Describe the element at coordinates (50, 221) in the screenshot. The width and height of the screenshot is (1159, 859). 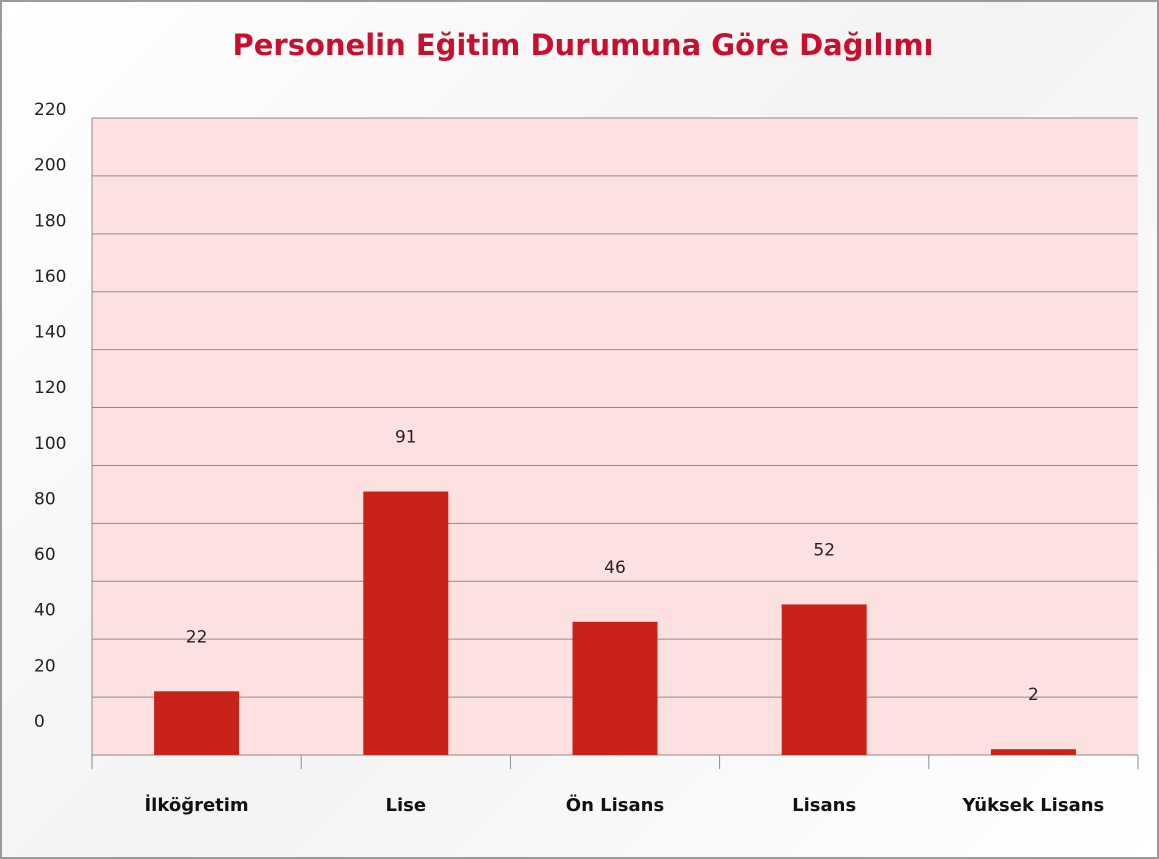
I see `y-tick-label: 180` at that location.